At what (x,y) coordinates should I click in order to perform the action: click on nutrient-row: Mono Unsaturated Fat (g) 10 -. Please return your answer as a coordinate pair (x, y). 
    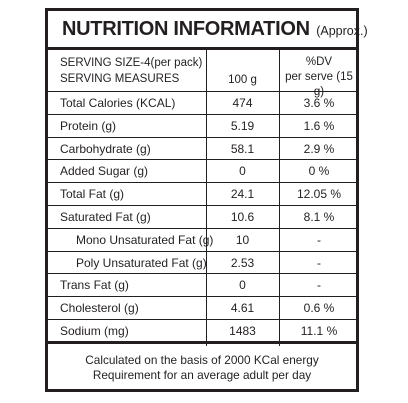
    Looking at the image, I should click on (202, 240).